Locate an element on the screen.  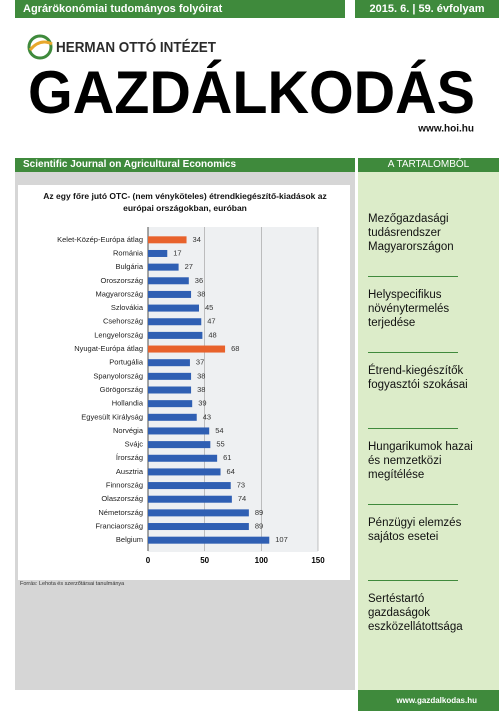
contents-item: Helyspecifikus növénytermelés terjedése is located at coordinates (409, 309).